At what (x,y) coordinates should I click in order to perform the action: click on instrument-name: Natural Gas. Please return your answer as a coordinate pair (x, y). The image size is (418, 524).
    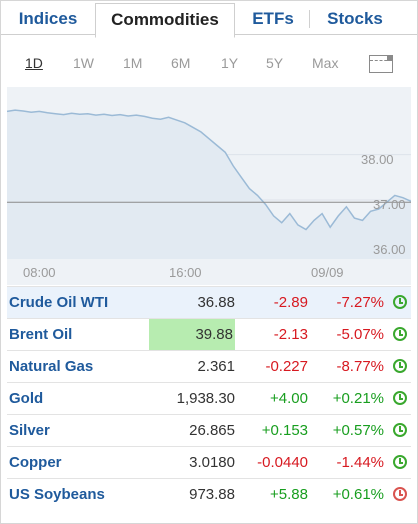
    Looking at the image, I should click on (51, 366).